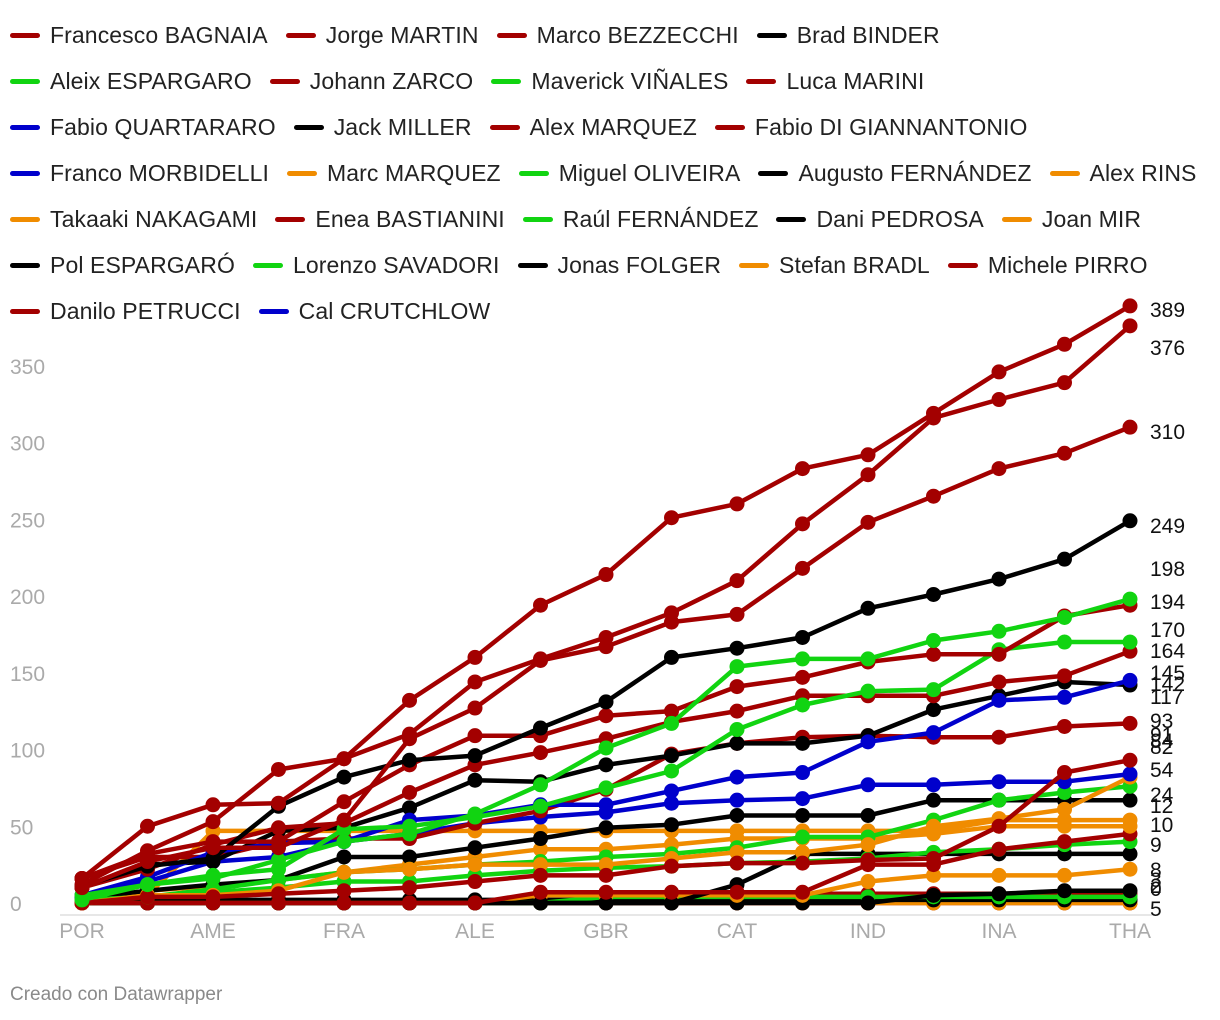  Describe the element at coordinates (1156, 870) in the screenshot. I see `end-label: 8` at that location.